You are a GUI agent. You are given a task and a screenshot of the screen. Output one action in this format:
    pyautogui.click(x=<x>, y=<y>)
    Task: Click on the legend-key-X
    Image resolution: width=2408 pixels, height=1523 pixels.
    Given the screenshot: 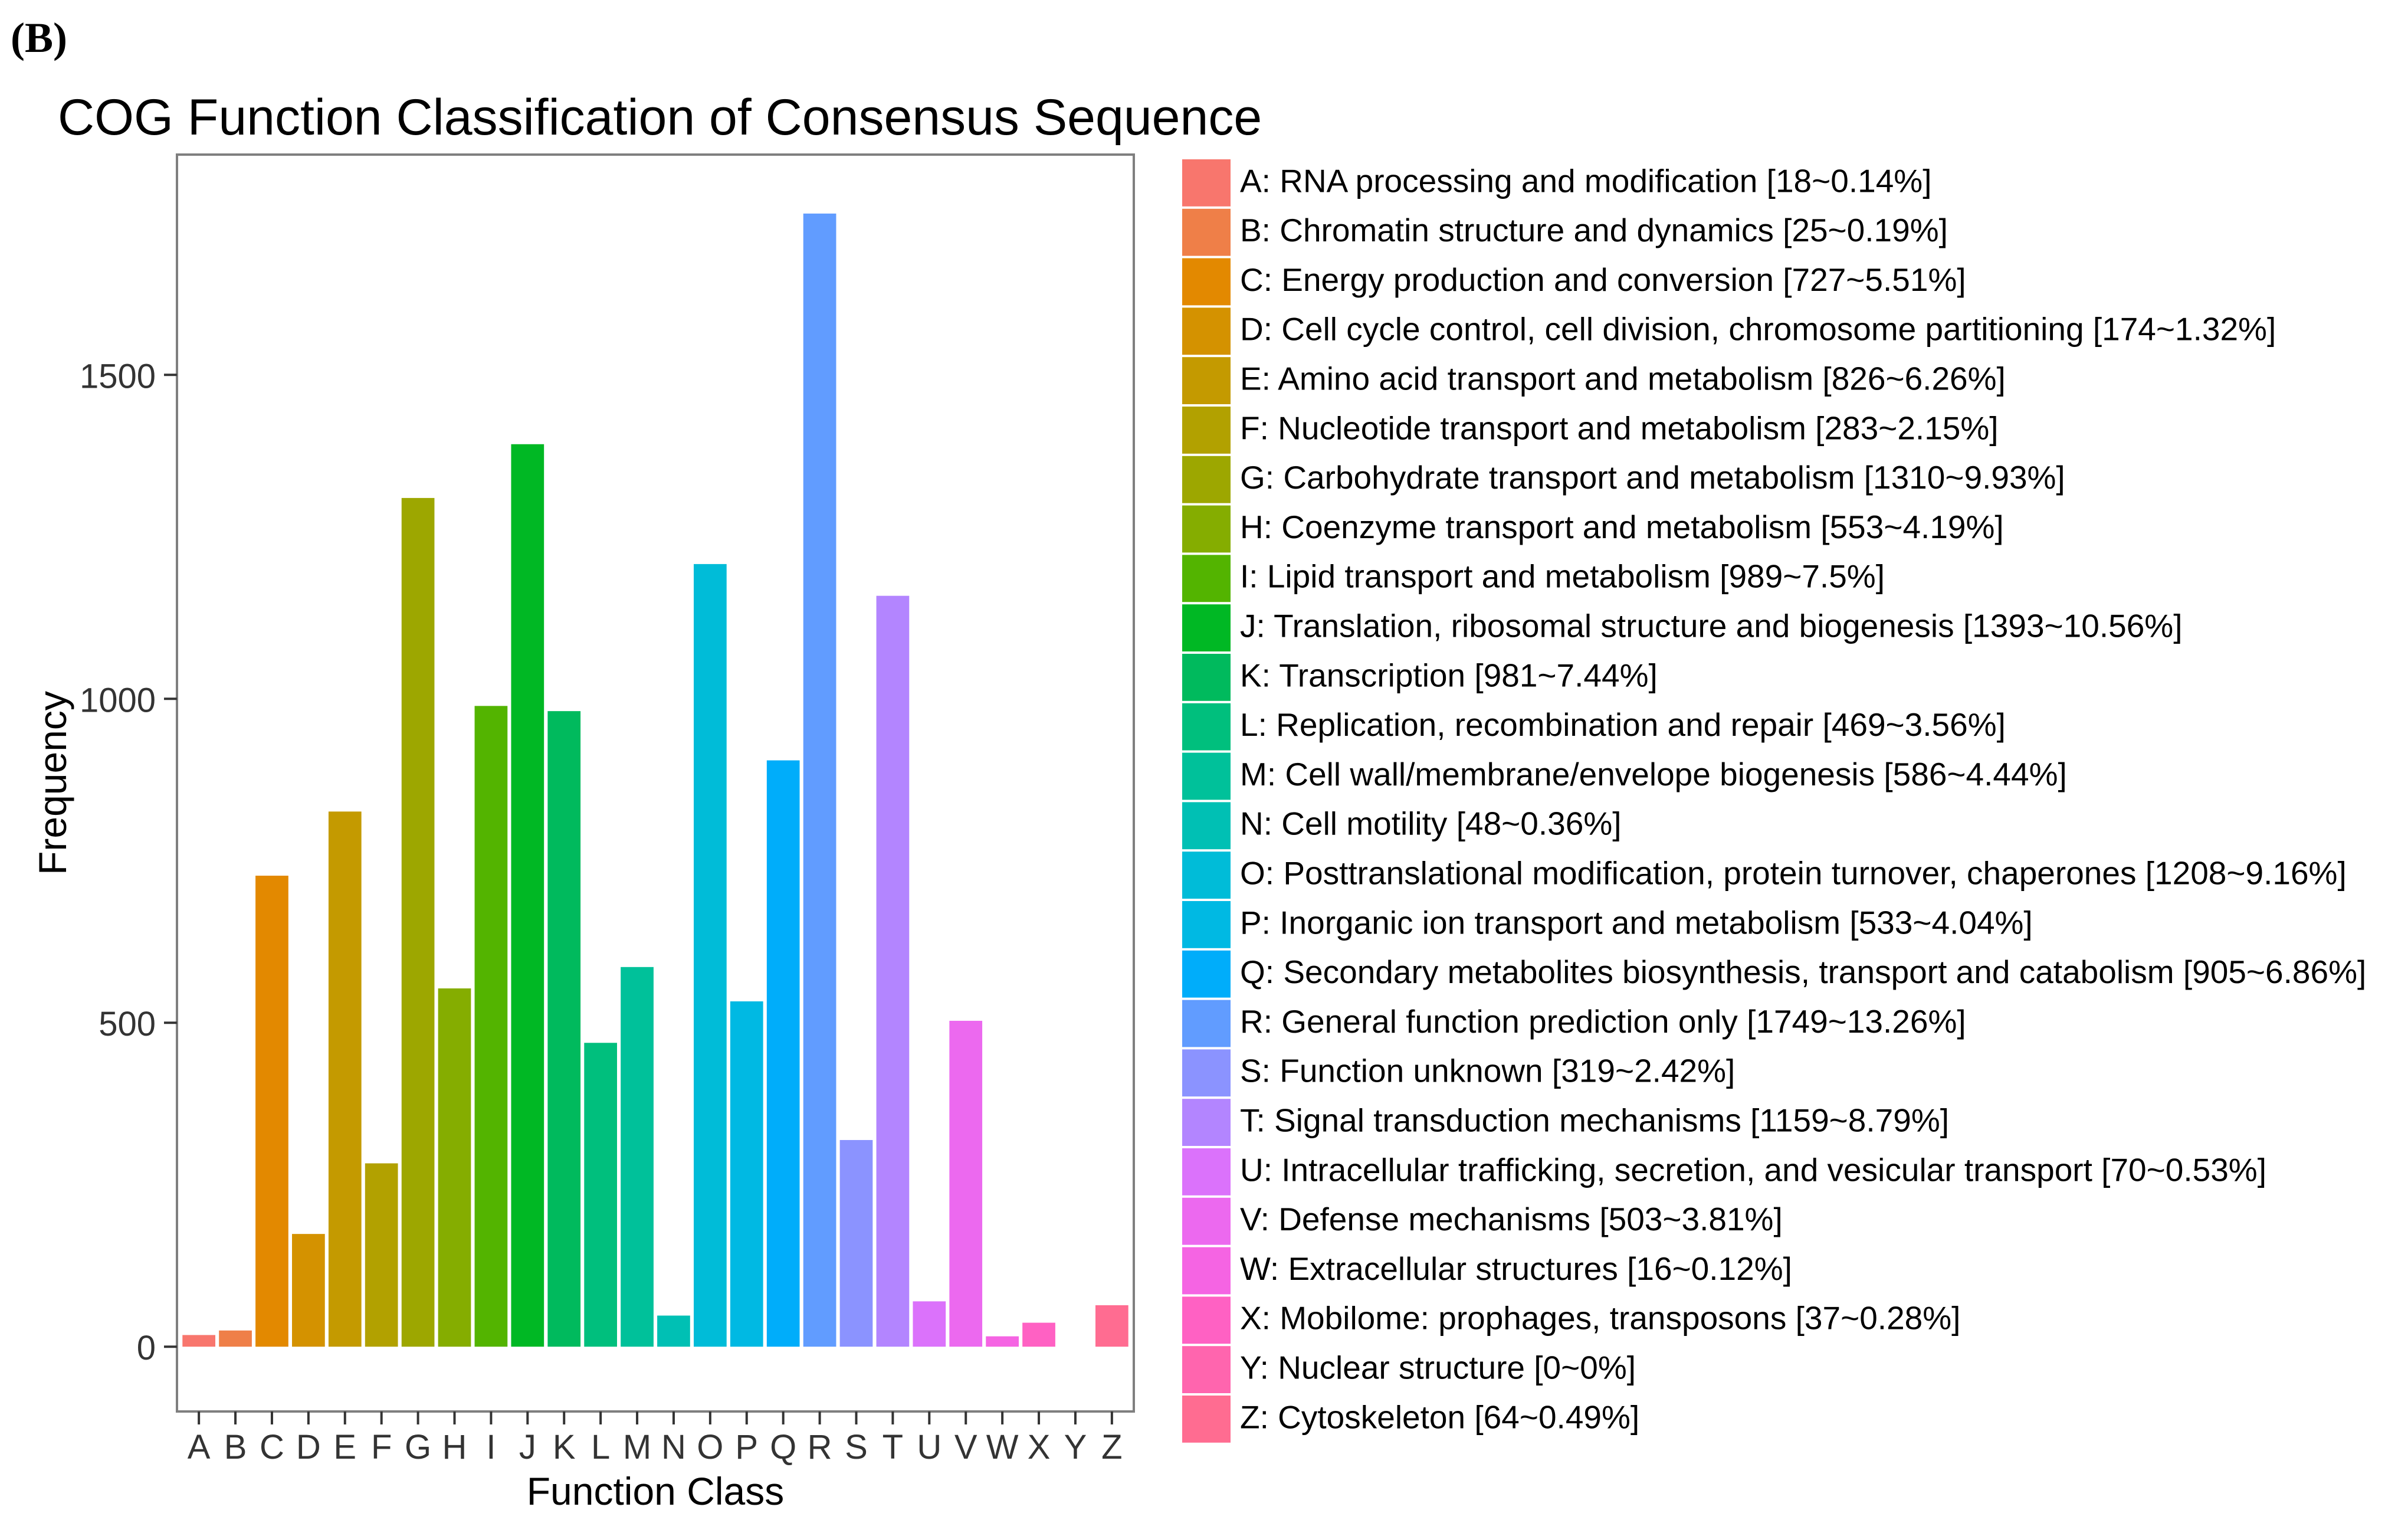 What is the action you would take?
    pyautogui.click(x=1206, y=1320)
    